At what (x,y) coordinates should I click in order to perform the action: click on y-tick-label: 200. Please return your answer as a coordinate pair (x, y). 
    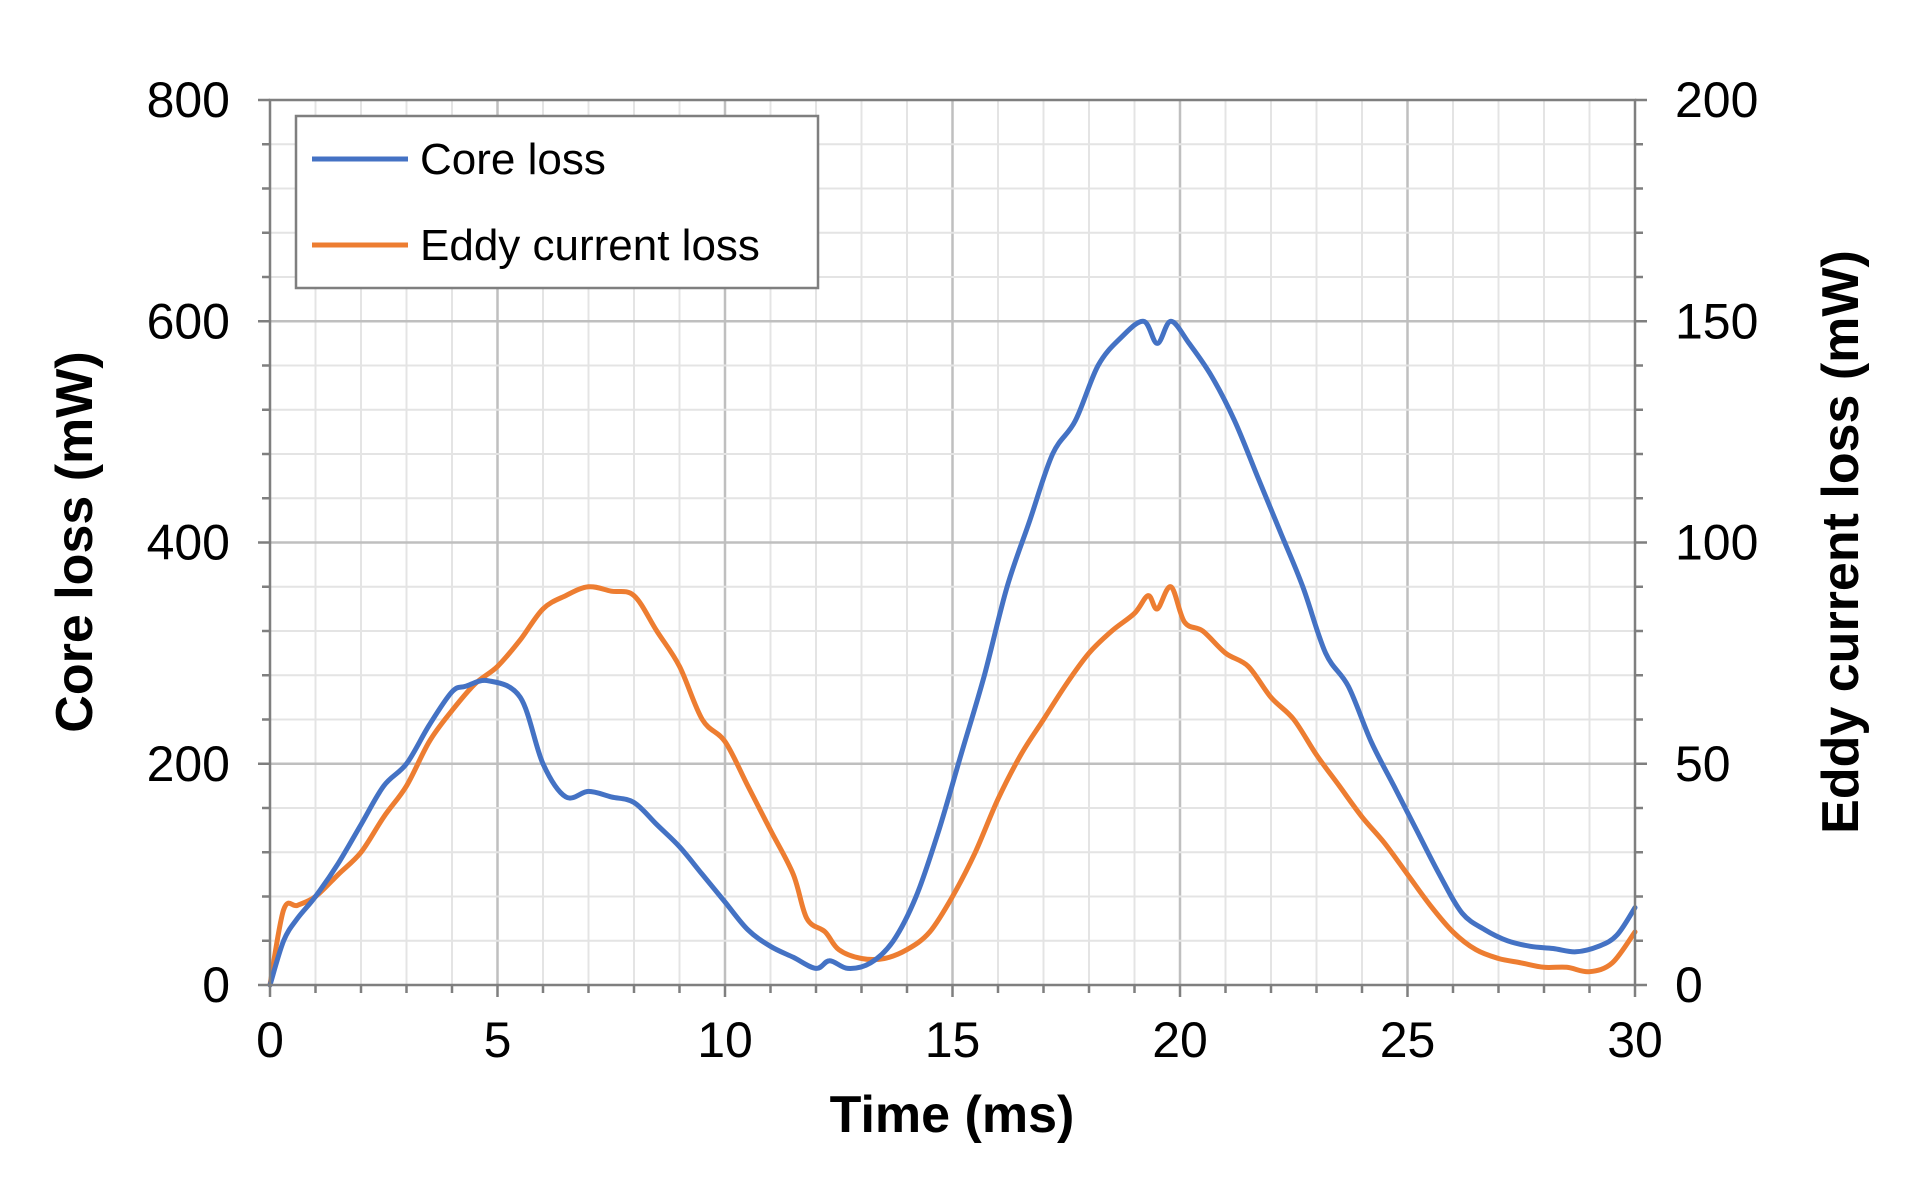
    Looking at the image, I should click on (188, 764).